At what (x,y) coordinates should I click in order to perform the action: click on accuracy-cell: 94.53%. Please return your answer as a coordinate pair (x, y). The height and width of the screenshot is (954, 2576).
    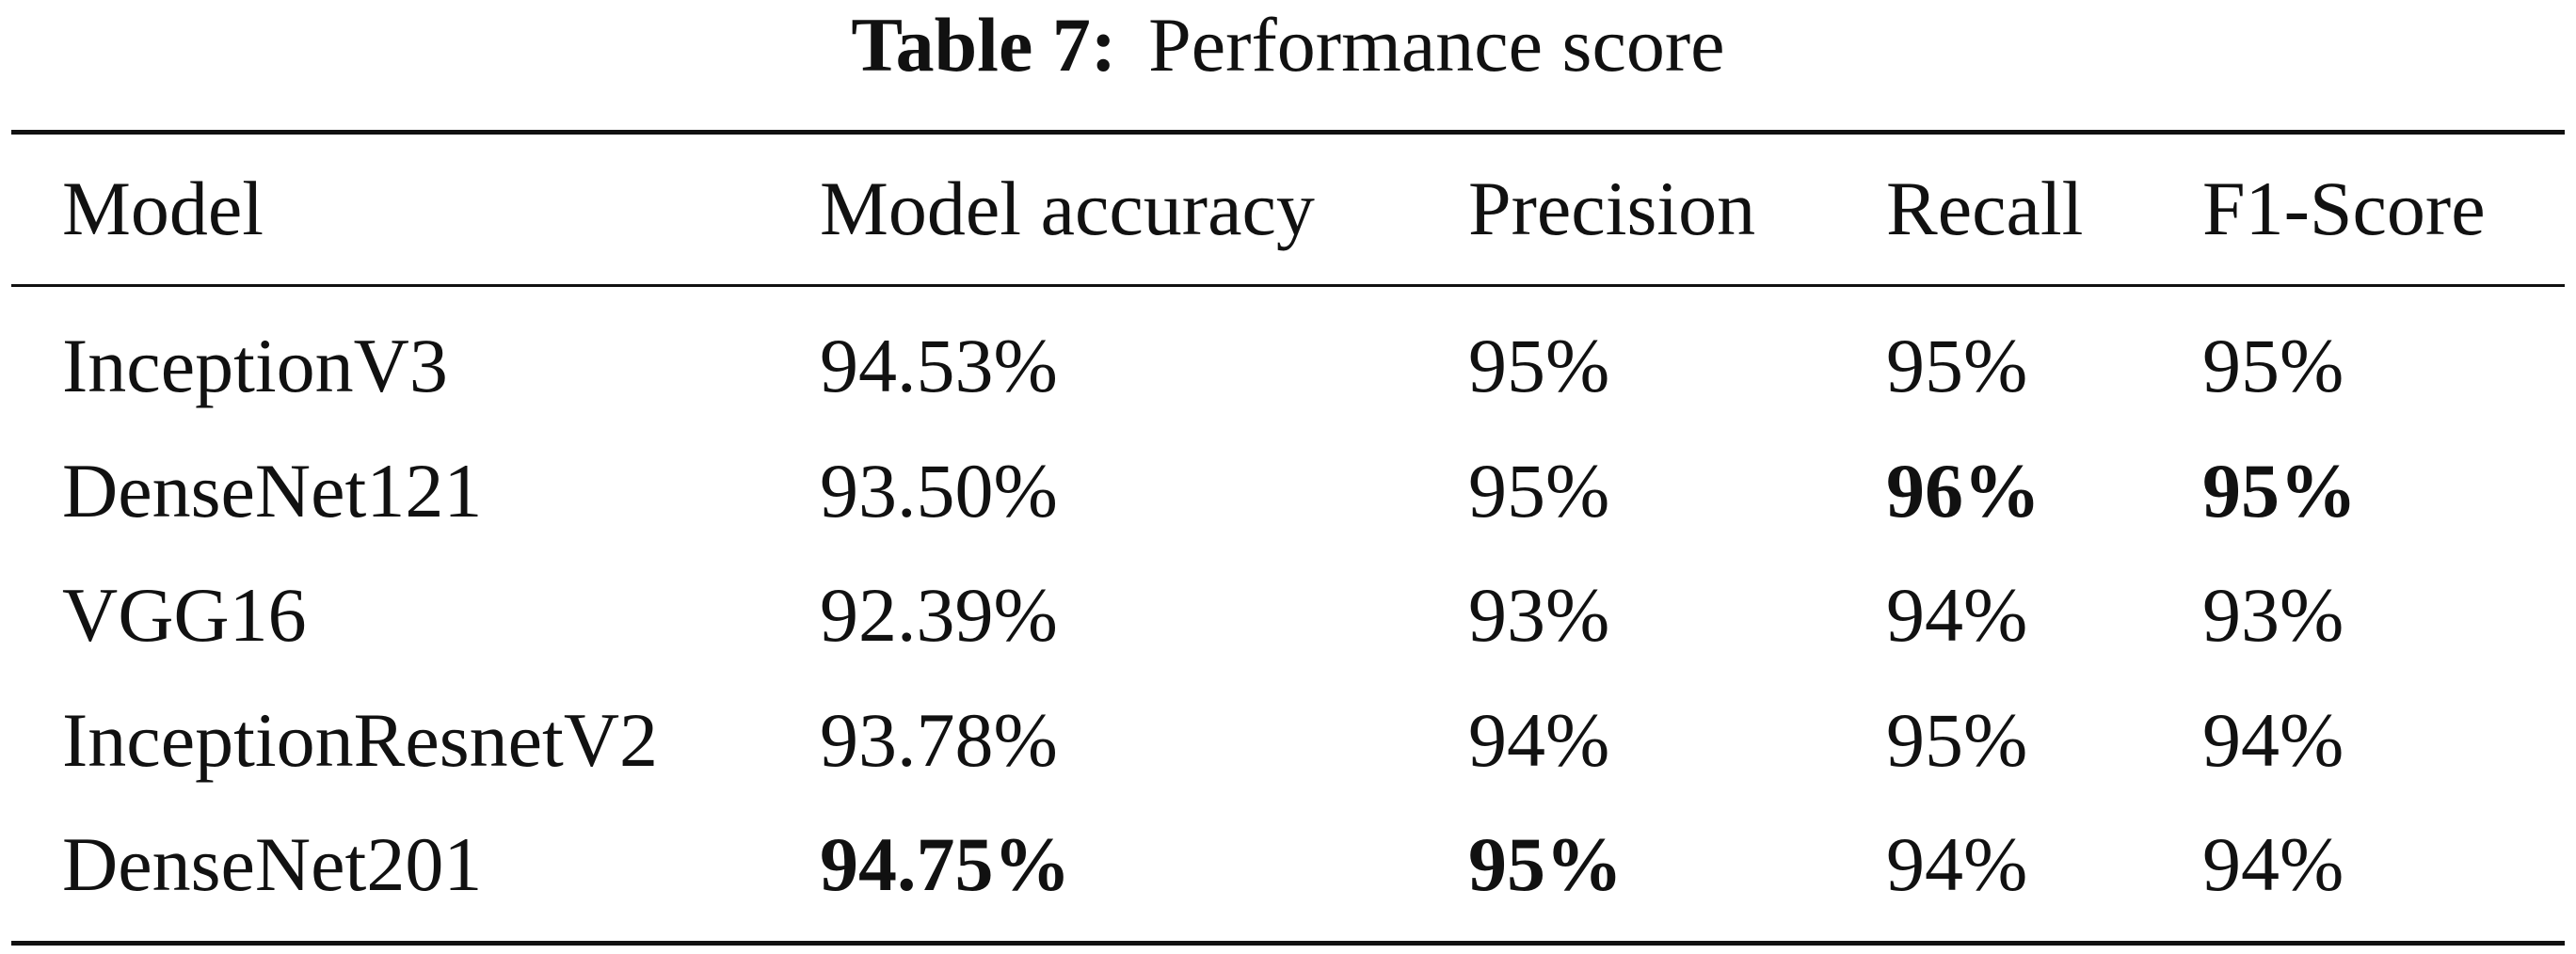
    Looking at the image, I should click on (939, 365).